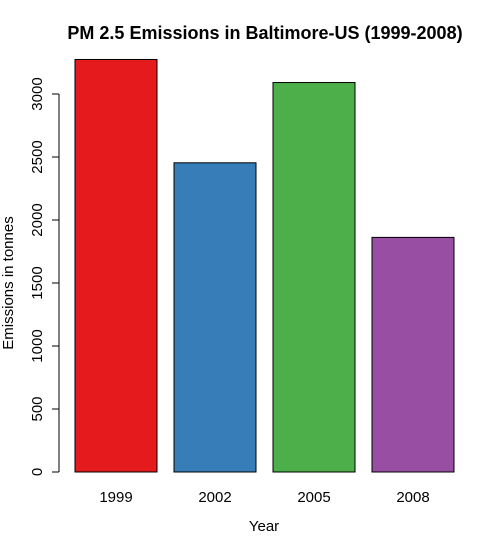 The image size is (500, 550). I want to click on x-tick-label: 1999, so click(115, 497).